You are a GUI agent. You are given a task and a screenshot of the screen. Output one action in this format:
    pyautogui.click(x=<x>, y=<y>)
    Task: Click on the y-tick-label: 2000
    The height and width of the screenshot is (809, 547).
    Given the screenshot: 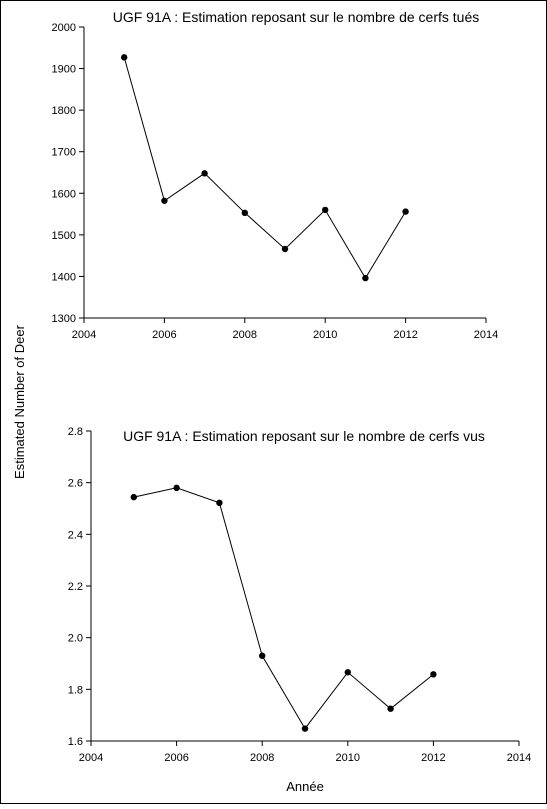 What is the action you would take?
    pyautogui.click(x=64, y=28)
    